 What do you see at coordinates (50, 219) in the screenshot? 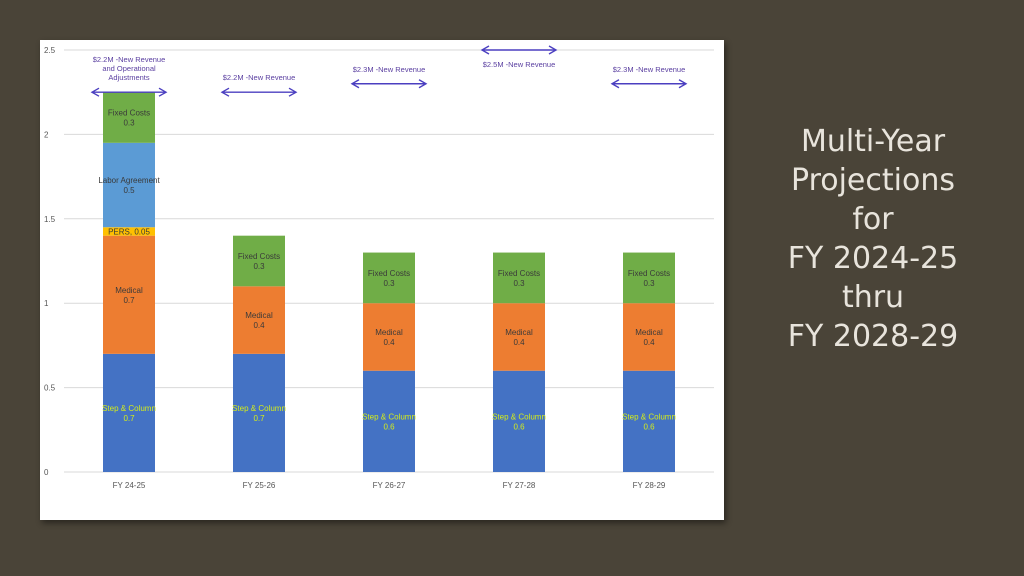
I see `y-tick-label: 1.5` at bounding box center [50, 219].